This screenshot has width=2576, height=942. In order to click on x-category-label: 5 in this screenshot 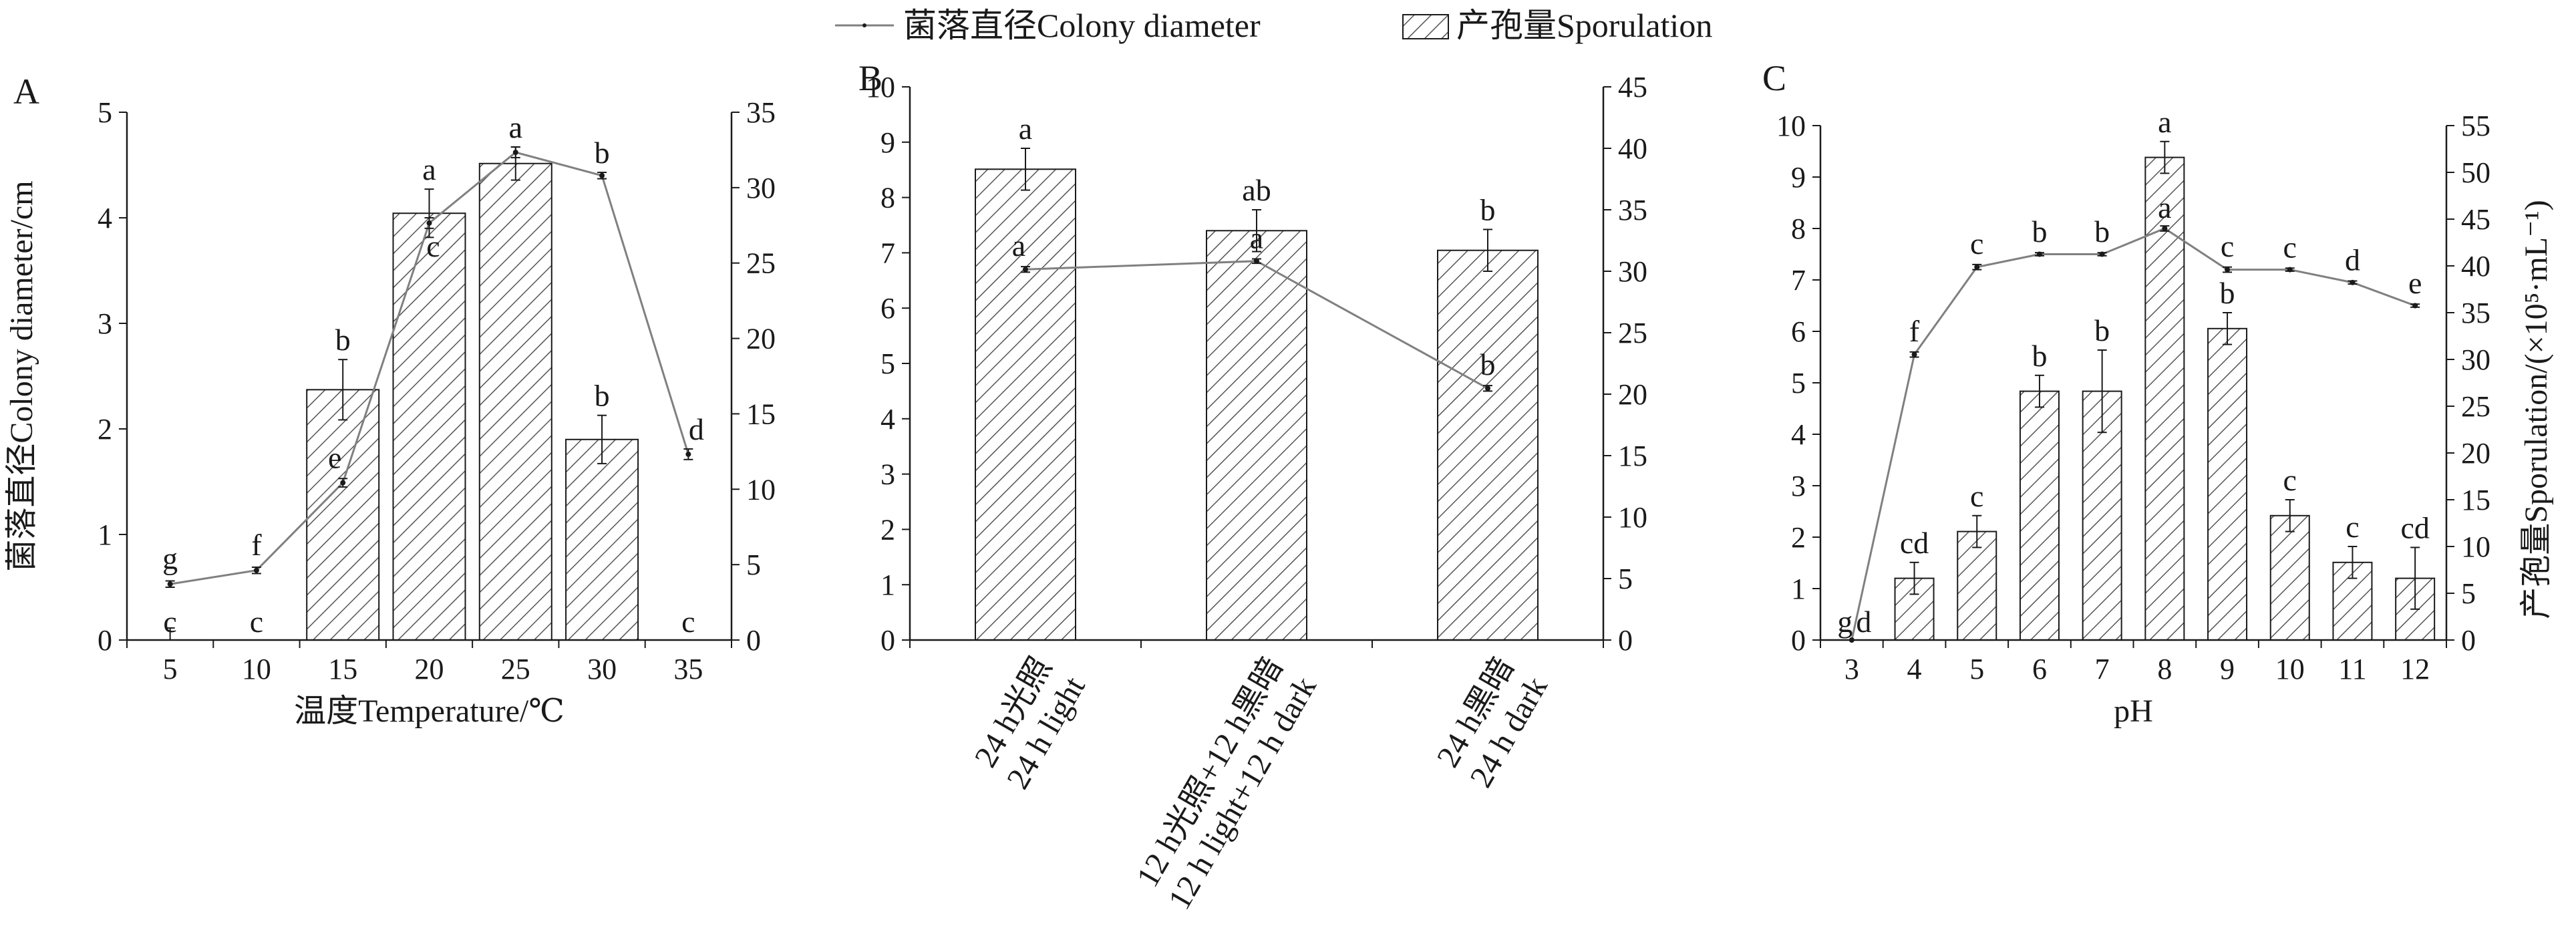, I will do `click(170, 669)`.